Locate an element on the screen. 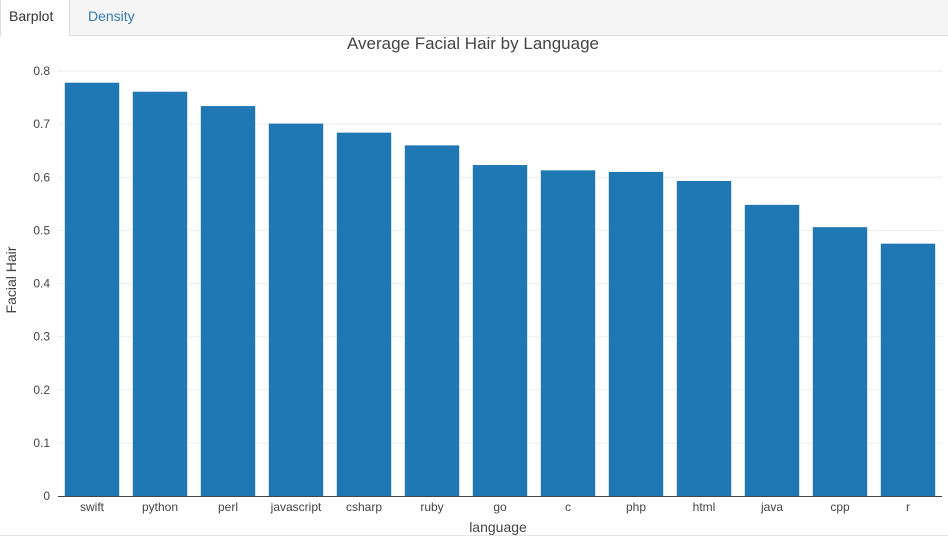 The width and height of the screenshot is (948, 537). y-tick-label: 0.1 is located at coordinates (41, 443).